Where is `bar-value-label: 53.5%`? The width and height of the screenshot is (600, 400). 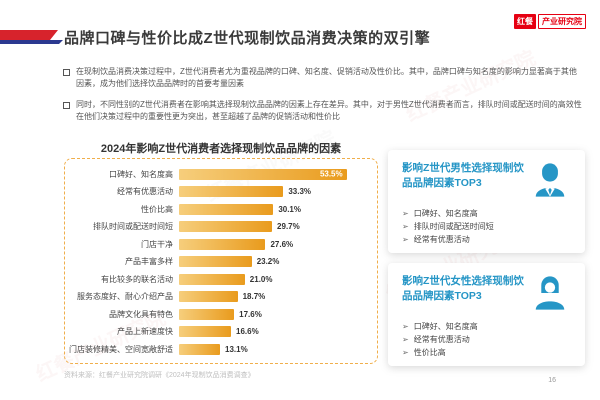 bar-value-label: 53.5% is located at coordinates (331, 174).